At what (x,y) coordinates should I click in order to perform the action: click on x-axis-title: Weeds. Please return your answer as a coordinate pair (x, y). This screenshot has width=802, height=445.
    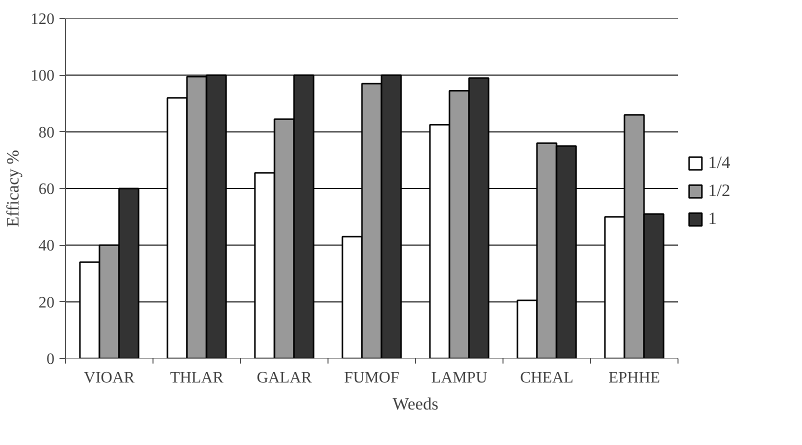
    Looking at the image, I should click on (415, 404).